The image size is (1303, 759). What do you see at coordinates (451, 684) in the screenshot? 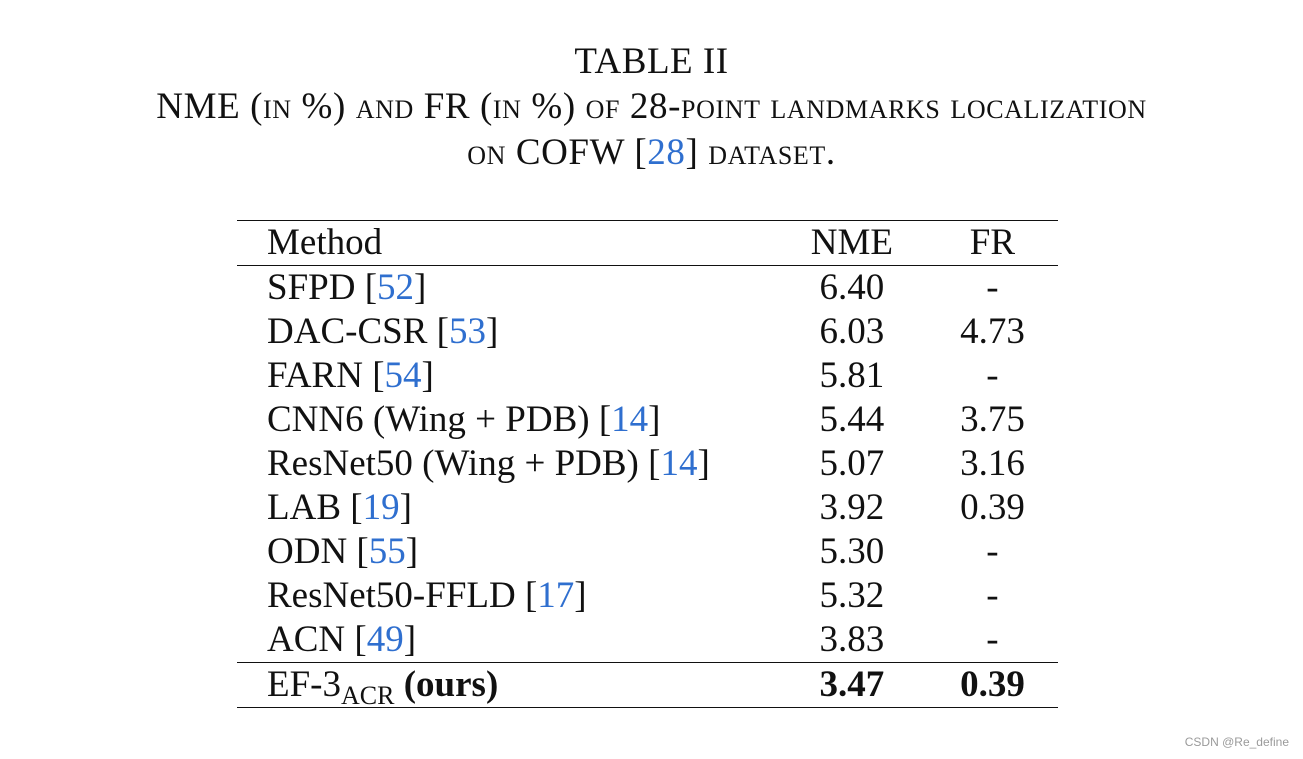
I see `ours-tag: (ours)` at bounding box center [451, 684].